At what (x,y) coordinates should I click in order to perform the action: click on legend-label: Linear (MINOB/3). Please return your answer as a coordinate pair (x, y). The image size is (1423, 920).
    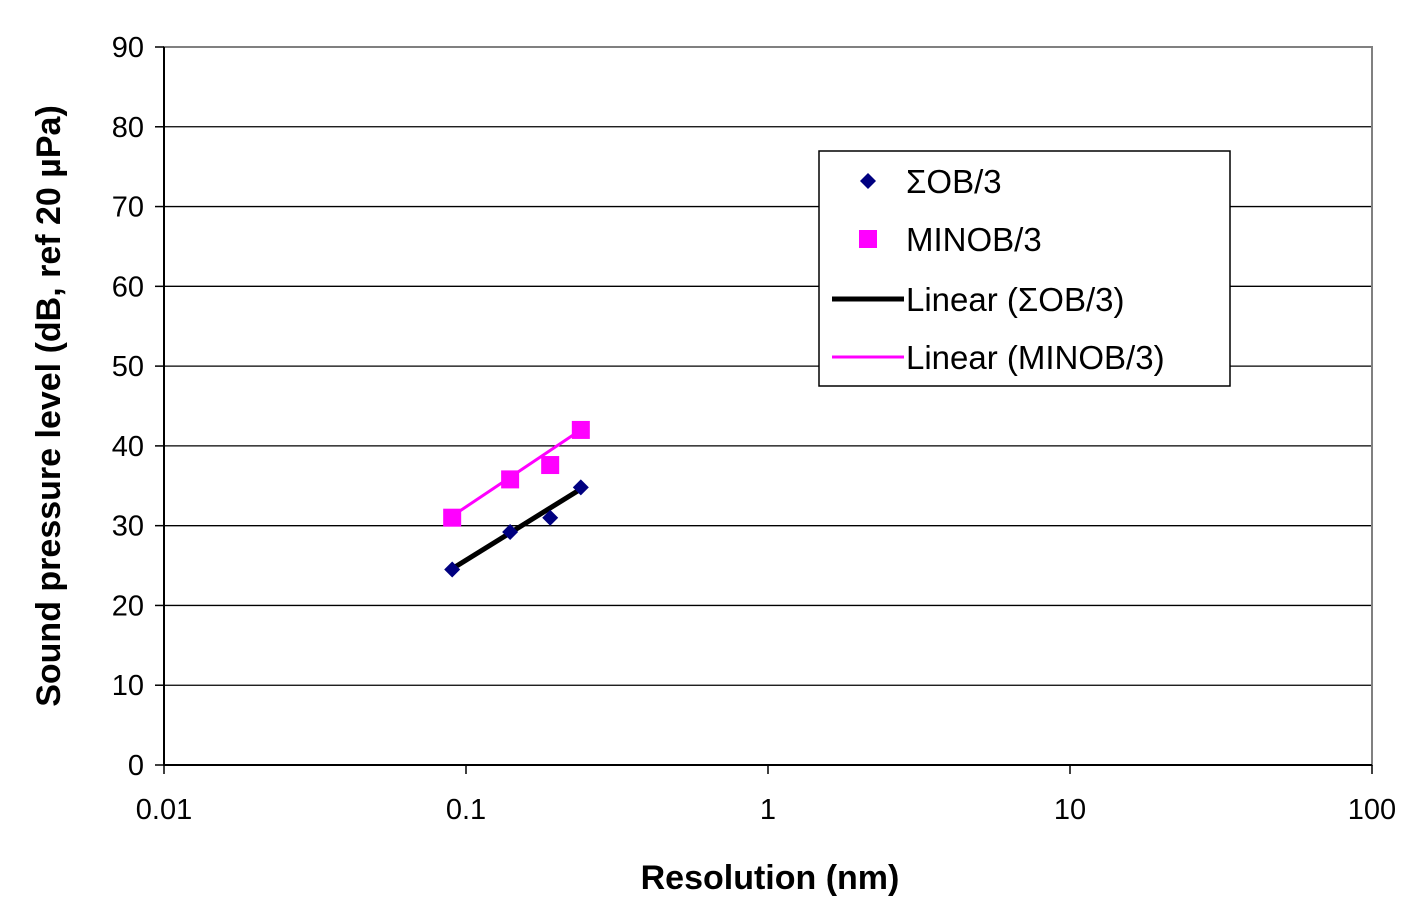
    Looking at the image, I should click on (1035, 357).